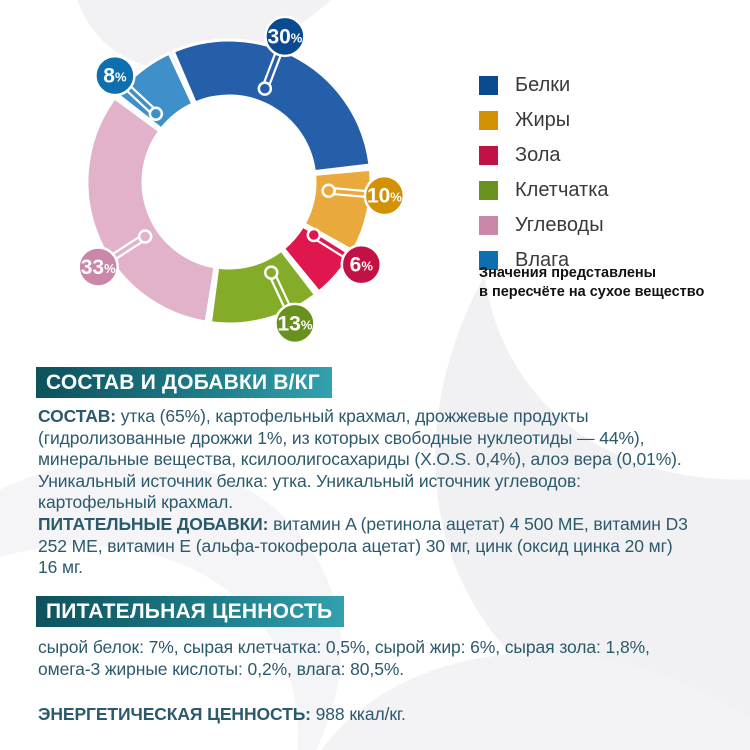 This screenshot has width=750, height=750. I want to click on legend-item-4: Углеводы, so click(544, 225).